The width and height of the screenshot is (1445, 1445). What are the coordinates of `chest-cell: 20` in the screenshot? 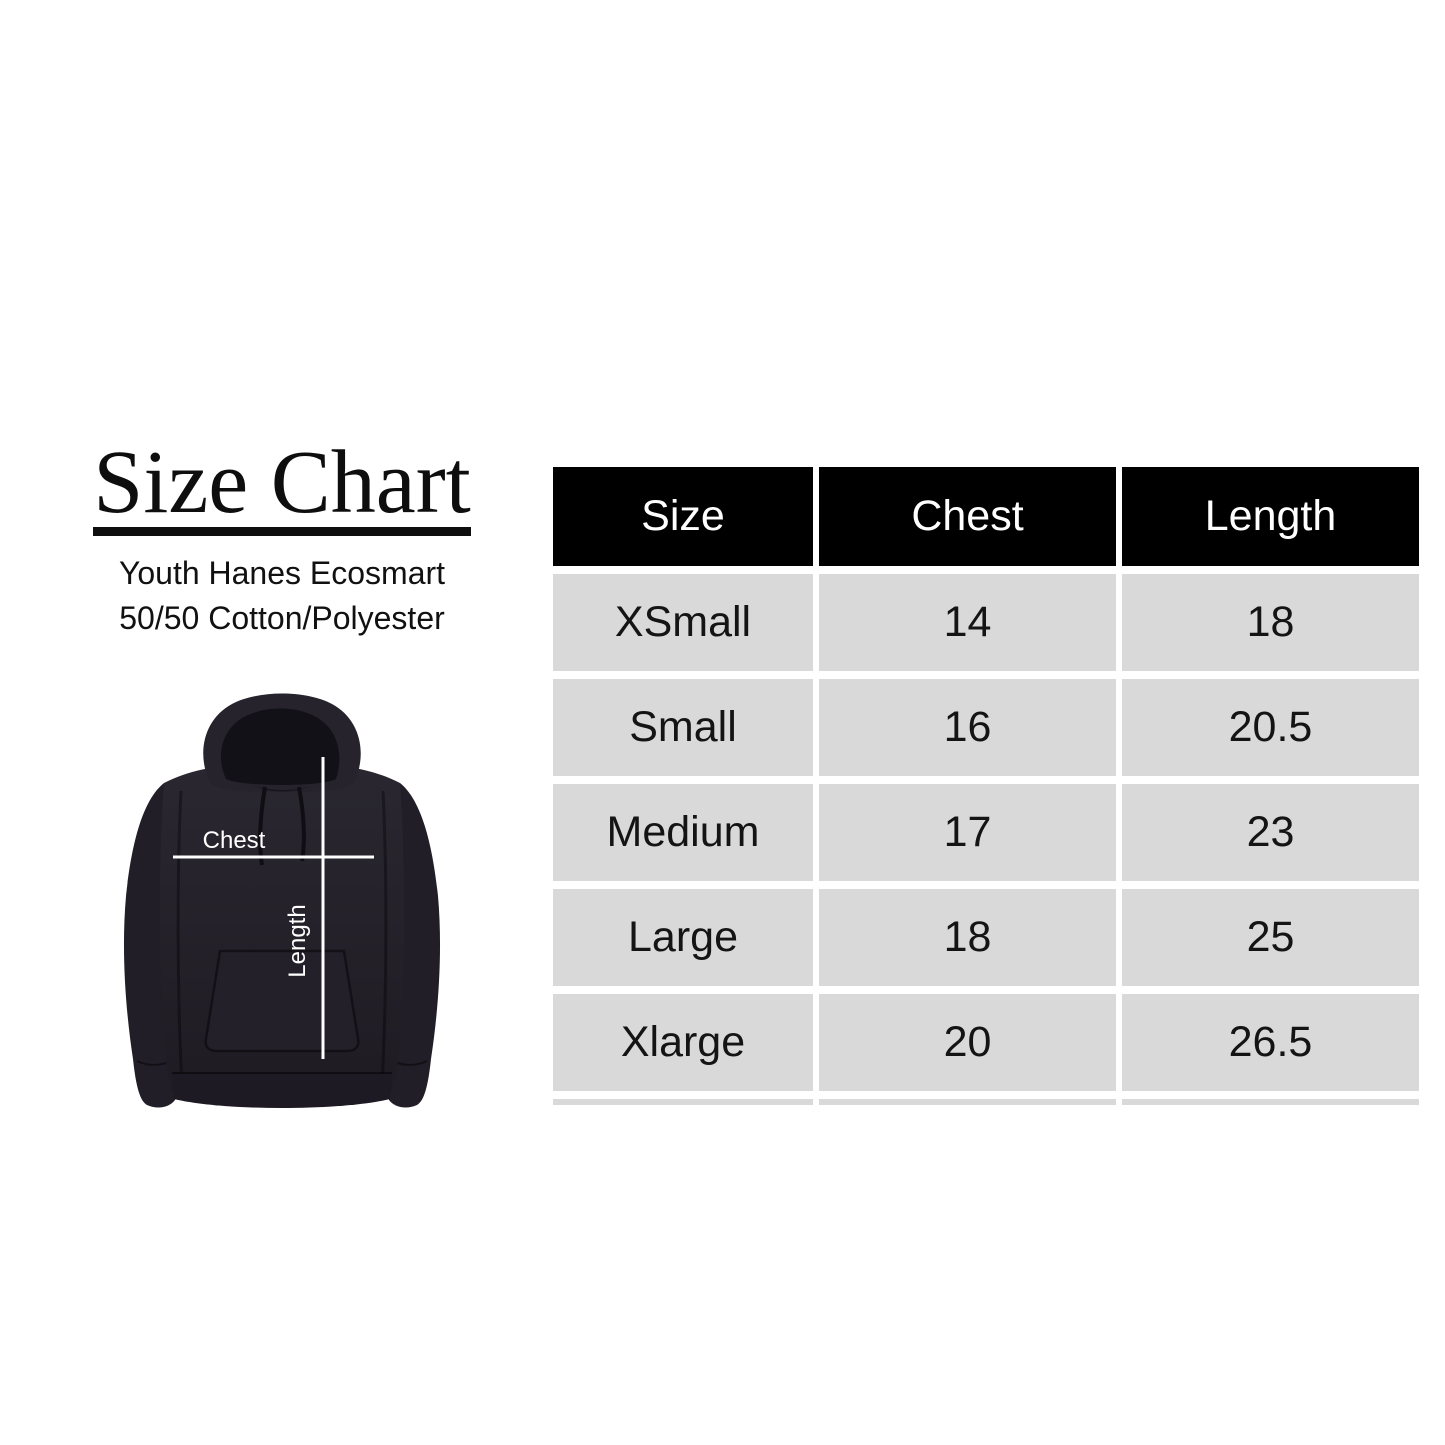 It's located at (967, 1042).